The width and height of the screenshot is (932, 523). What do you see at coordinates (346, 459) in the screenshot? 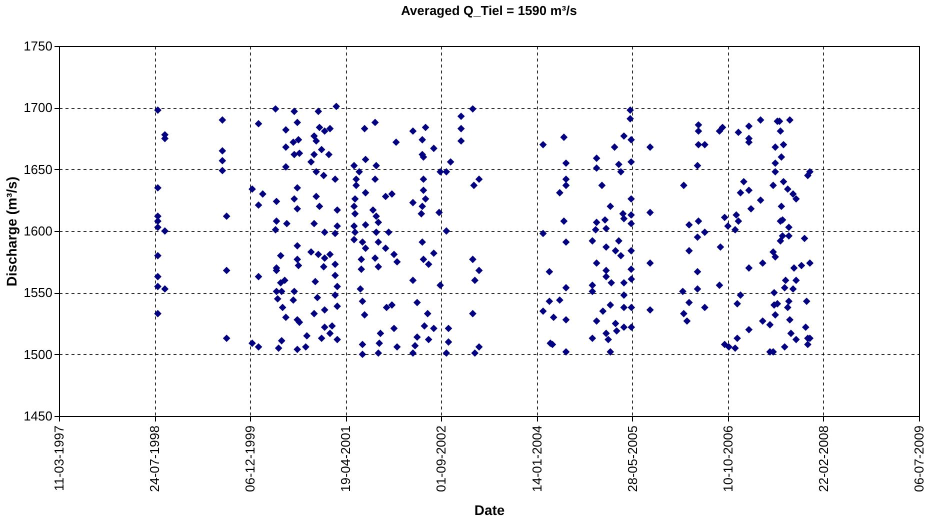
I see `x-tick-label: 19-04-2001` at bounding box center [346, 459].